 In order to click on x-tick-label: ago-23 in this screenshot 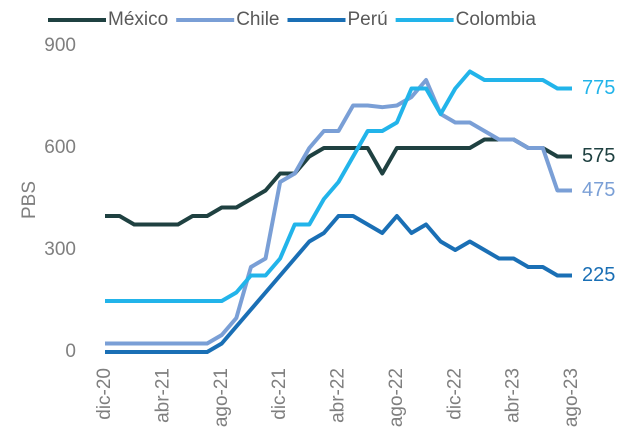, I will do `click(571, 397)`.